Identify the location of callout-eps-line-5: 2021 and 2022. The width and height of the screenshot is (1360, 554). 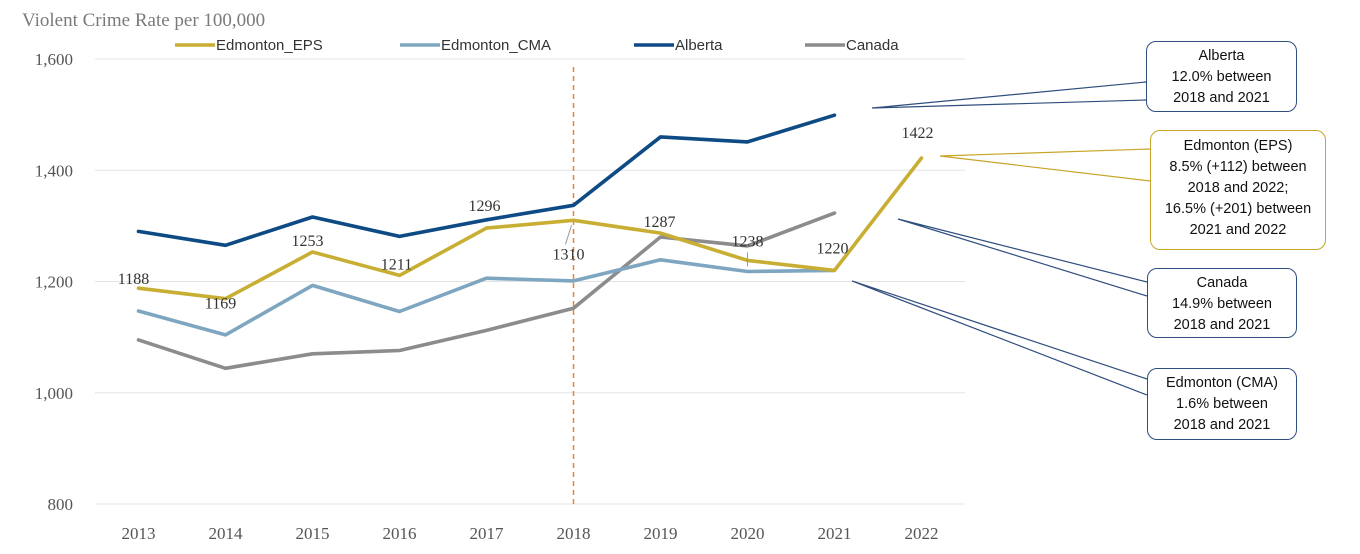
(1238, 230).